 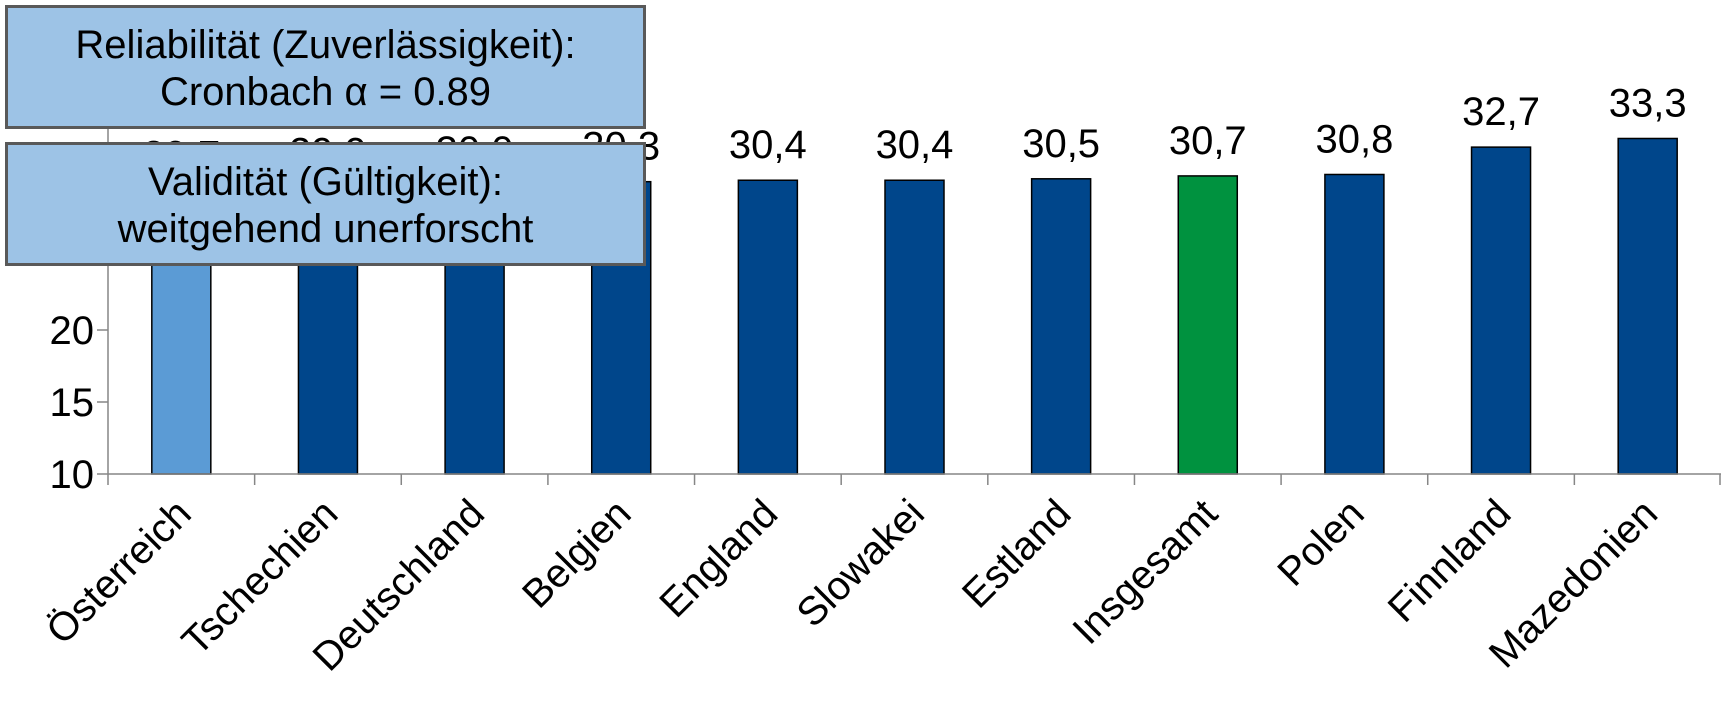 What do you see at coordinates (1061, 144) in the screenshot?
I see `value-label-6: 30,5` at bounding box center [1061, 144].